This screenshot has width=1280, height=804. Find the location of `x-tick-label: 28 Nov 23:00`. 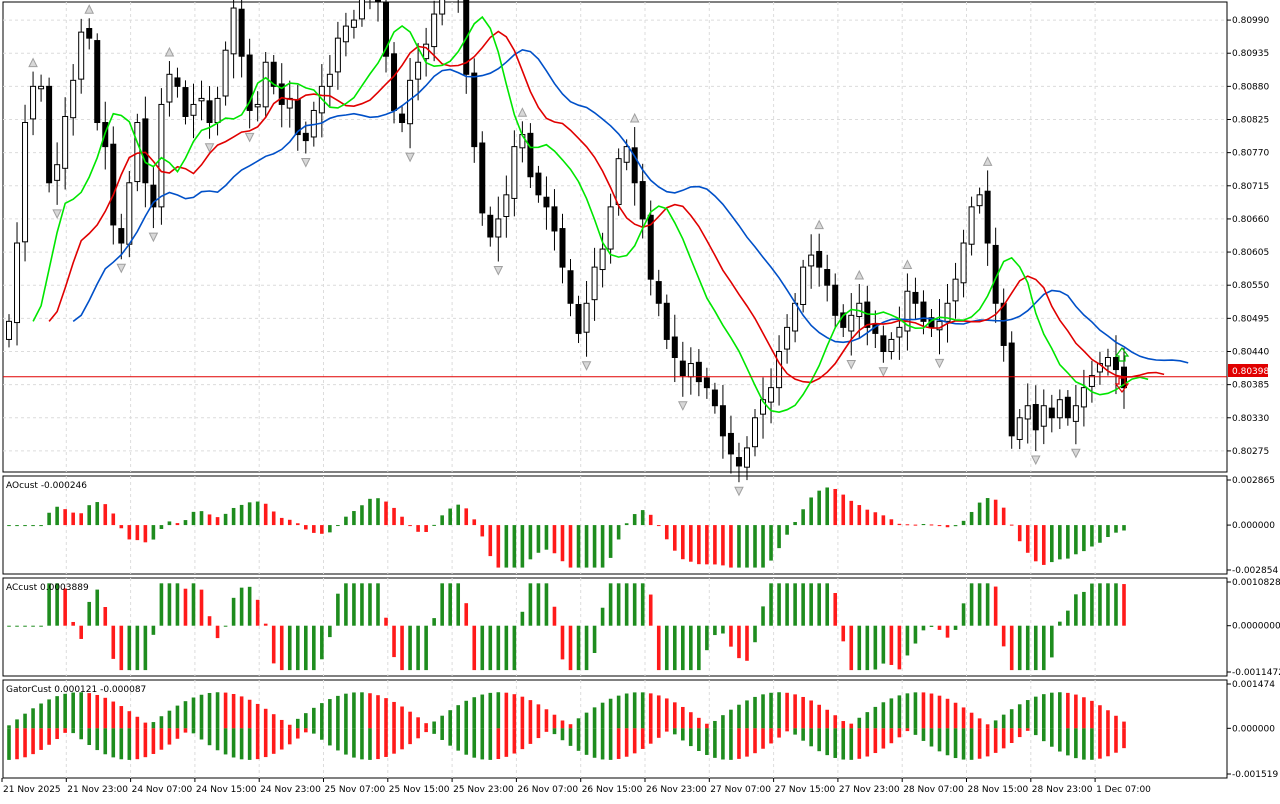

x-tick-label: 28 Nov 23:00 is located at coordinates (1062, 790).